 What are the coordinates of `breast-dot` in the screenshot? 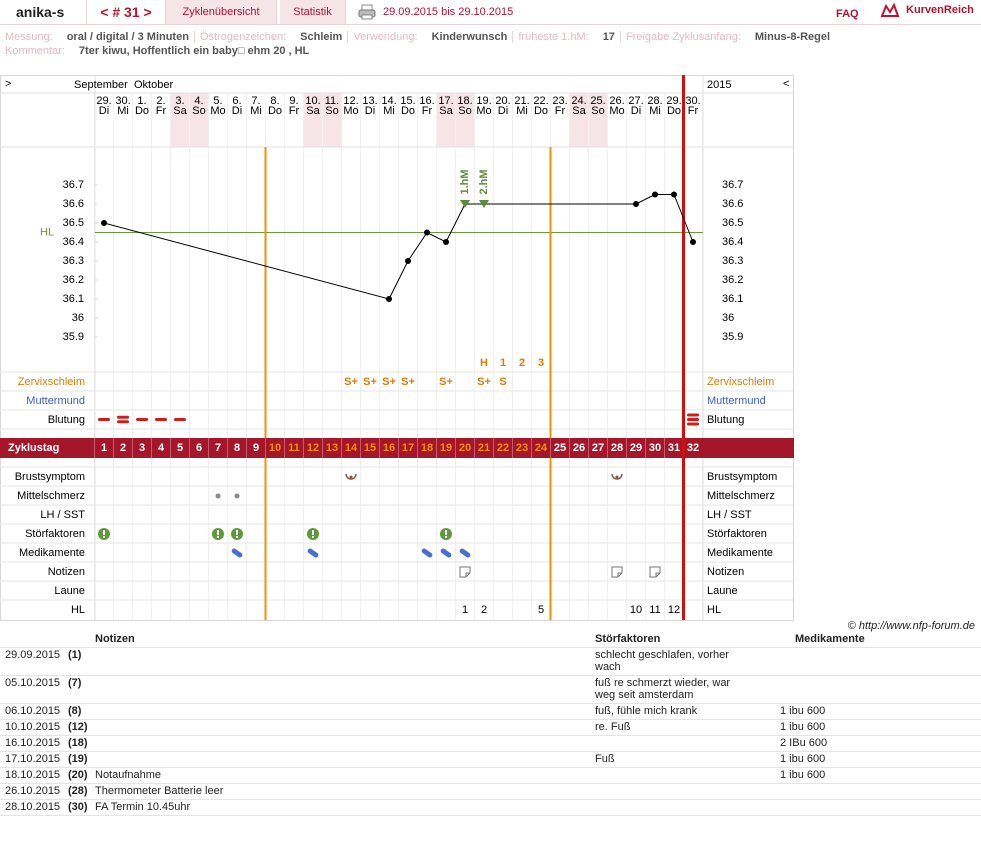 It's located at (617, 477).